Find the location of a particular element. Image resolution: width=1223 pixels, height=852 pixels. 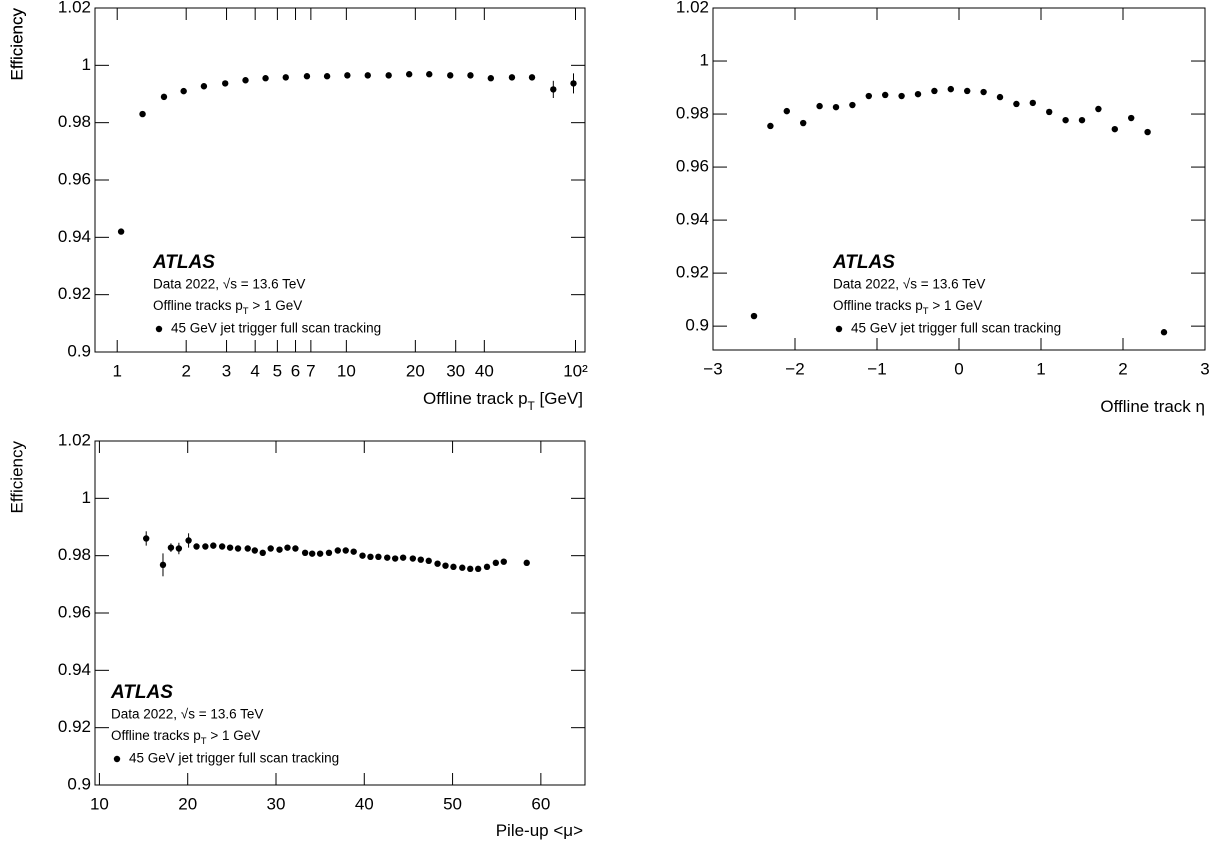

text-part: > 1 GeV is located at coordinates (276, 305).